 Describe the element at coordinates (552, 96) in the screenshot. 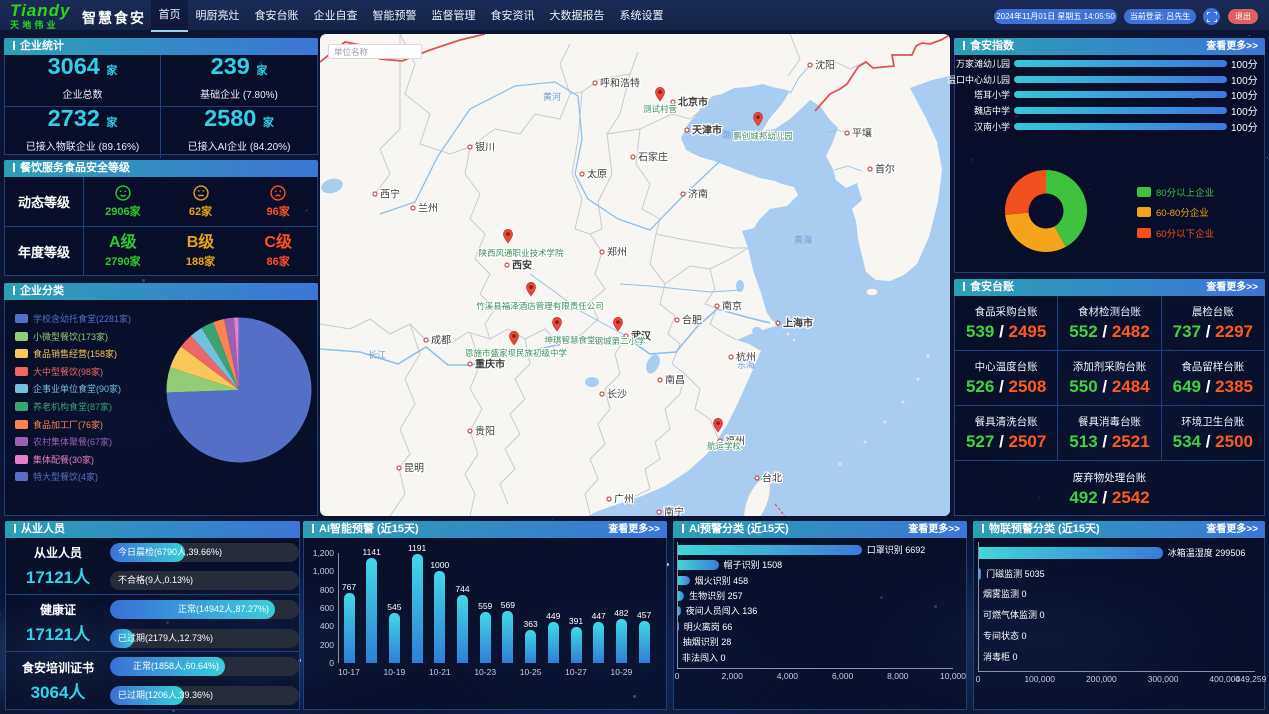

I see `svg-text: 黄河` at that location.